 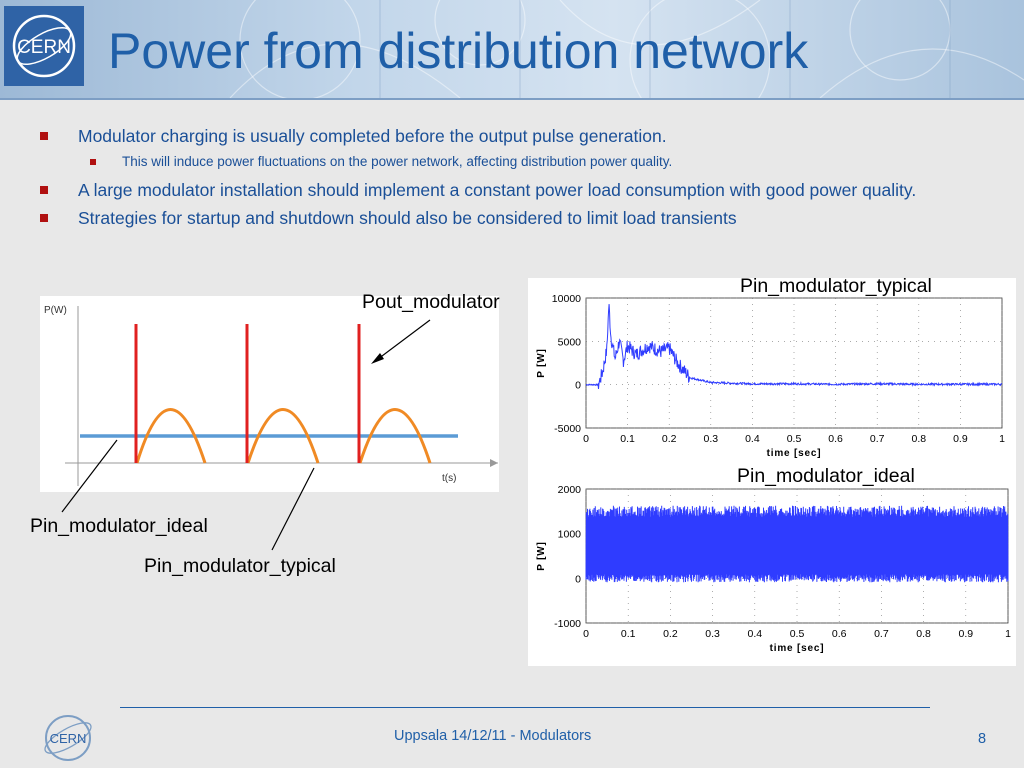 What do you see at coordinates (570, 535) in the screenshot?
I see `y-tick-label: 1000` at bounding box center [570, 535].